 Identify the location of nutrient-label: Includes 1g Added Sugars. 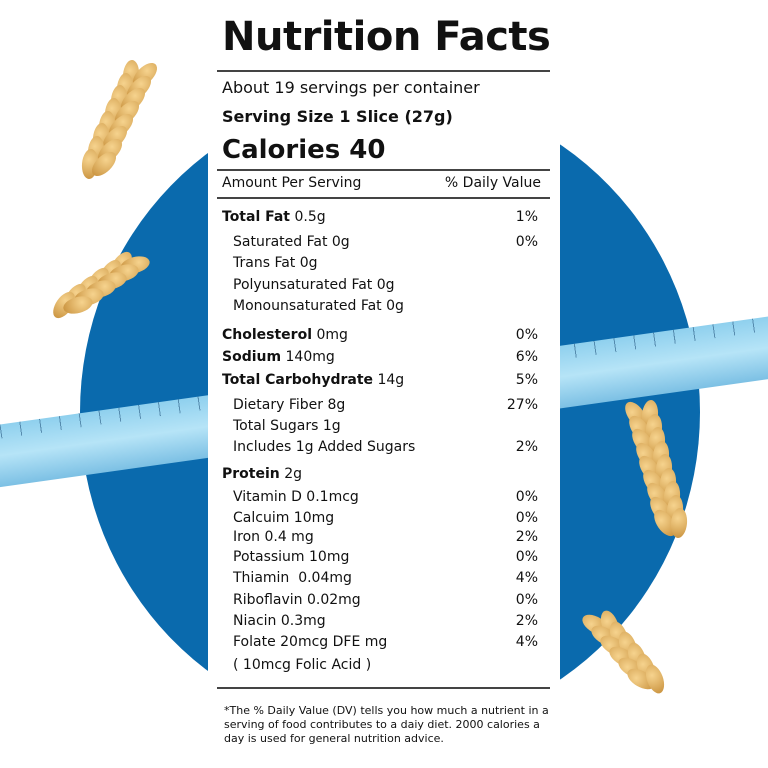
(324, 447).